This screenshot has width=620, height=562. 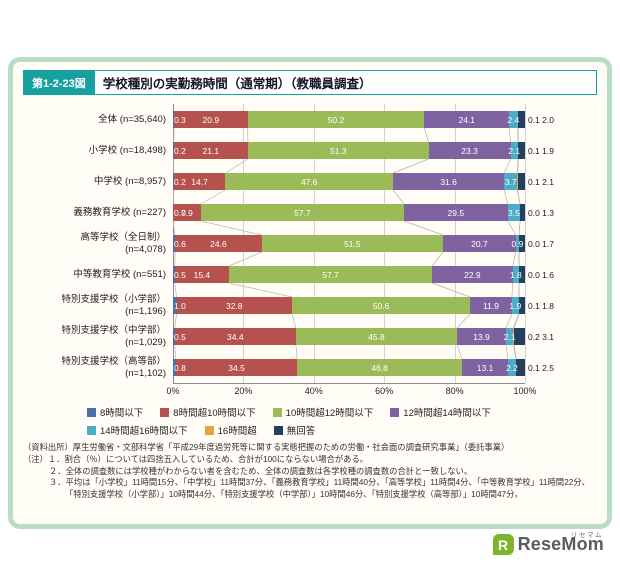 What do you see at coordinates (313, 391) in the screenshot?
I see `axis-tick-label: 40%` at bounding box center [313, 391].